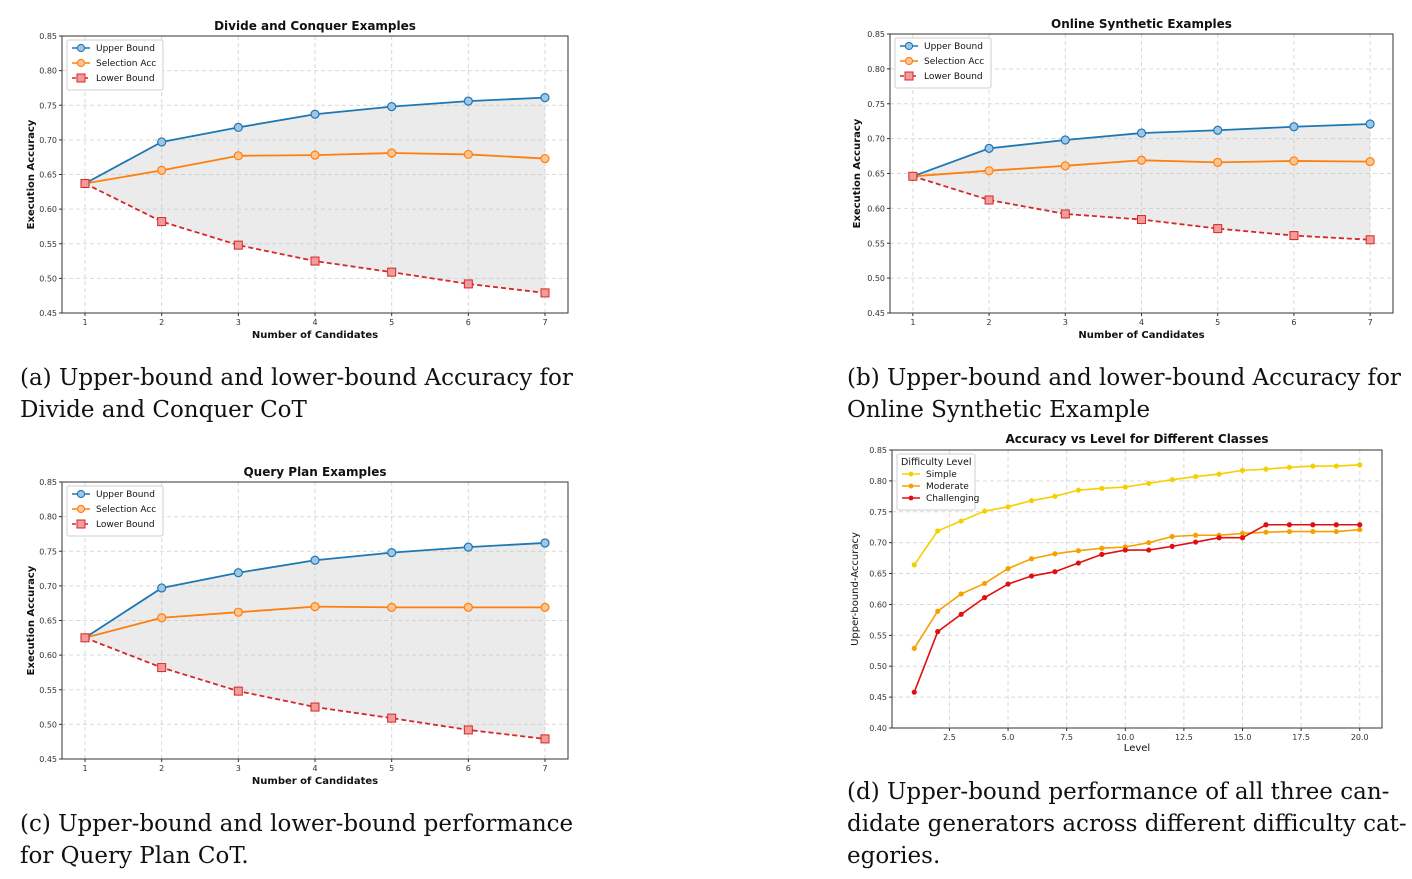 The height and width of the screenshot is (879, 1412). I want to click on legend-title: Difficulty Level, so click(936, 462).